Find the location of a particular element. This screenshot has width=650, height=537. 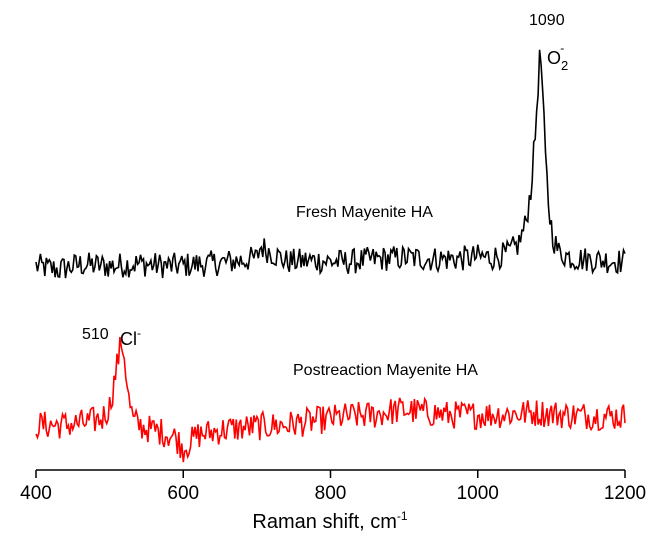

peak-label-1090: 1090 is located at coordinates (547, 20).